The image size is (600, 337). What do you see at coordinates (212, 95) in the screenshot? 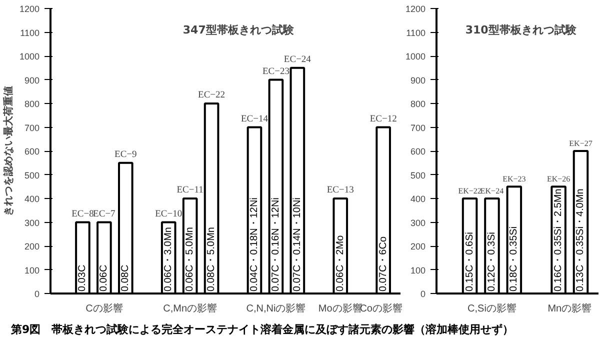
I see `annotation: EC−22` at bounding box center [212, 95].